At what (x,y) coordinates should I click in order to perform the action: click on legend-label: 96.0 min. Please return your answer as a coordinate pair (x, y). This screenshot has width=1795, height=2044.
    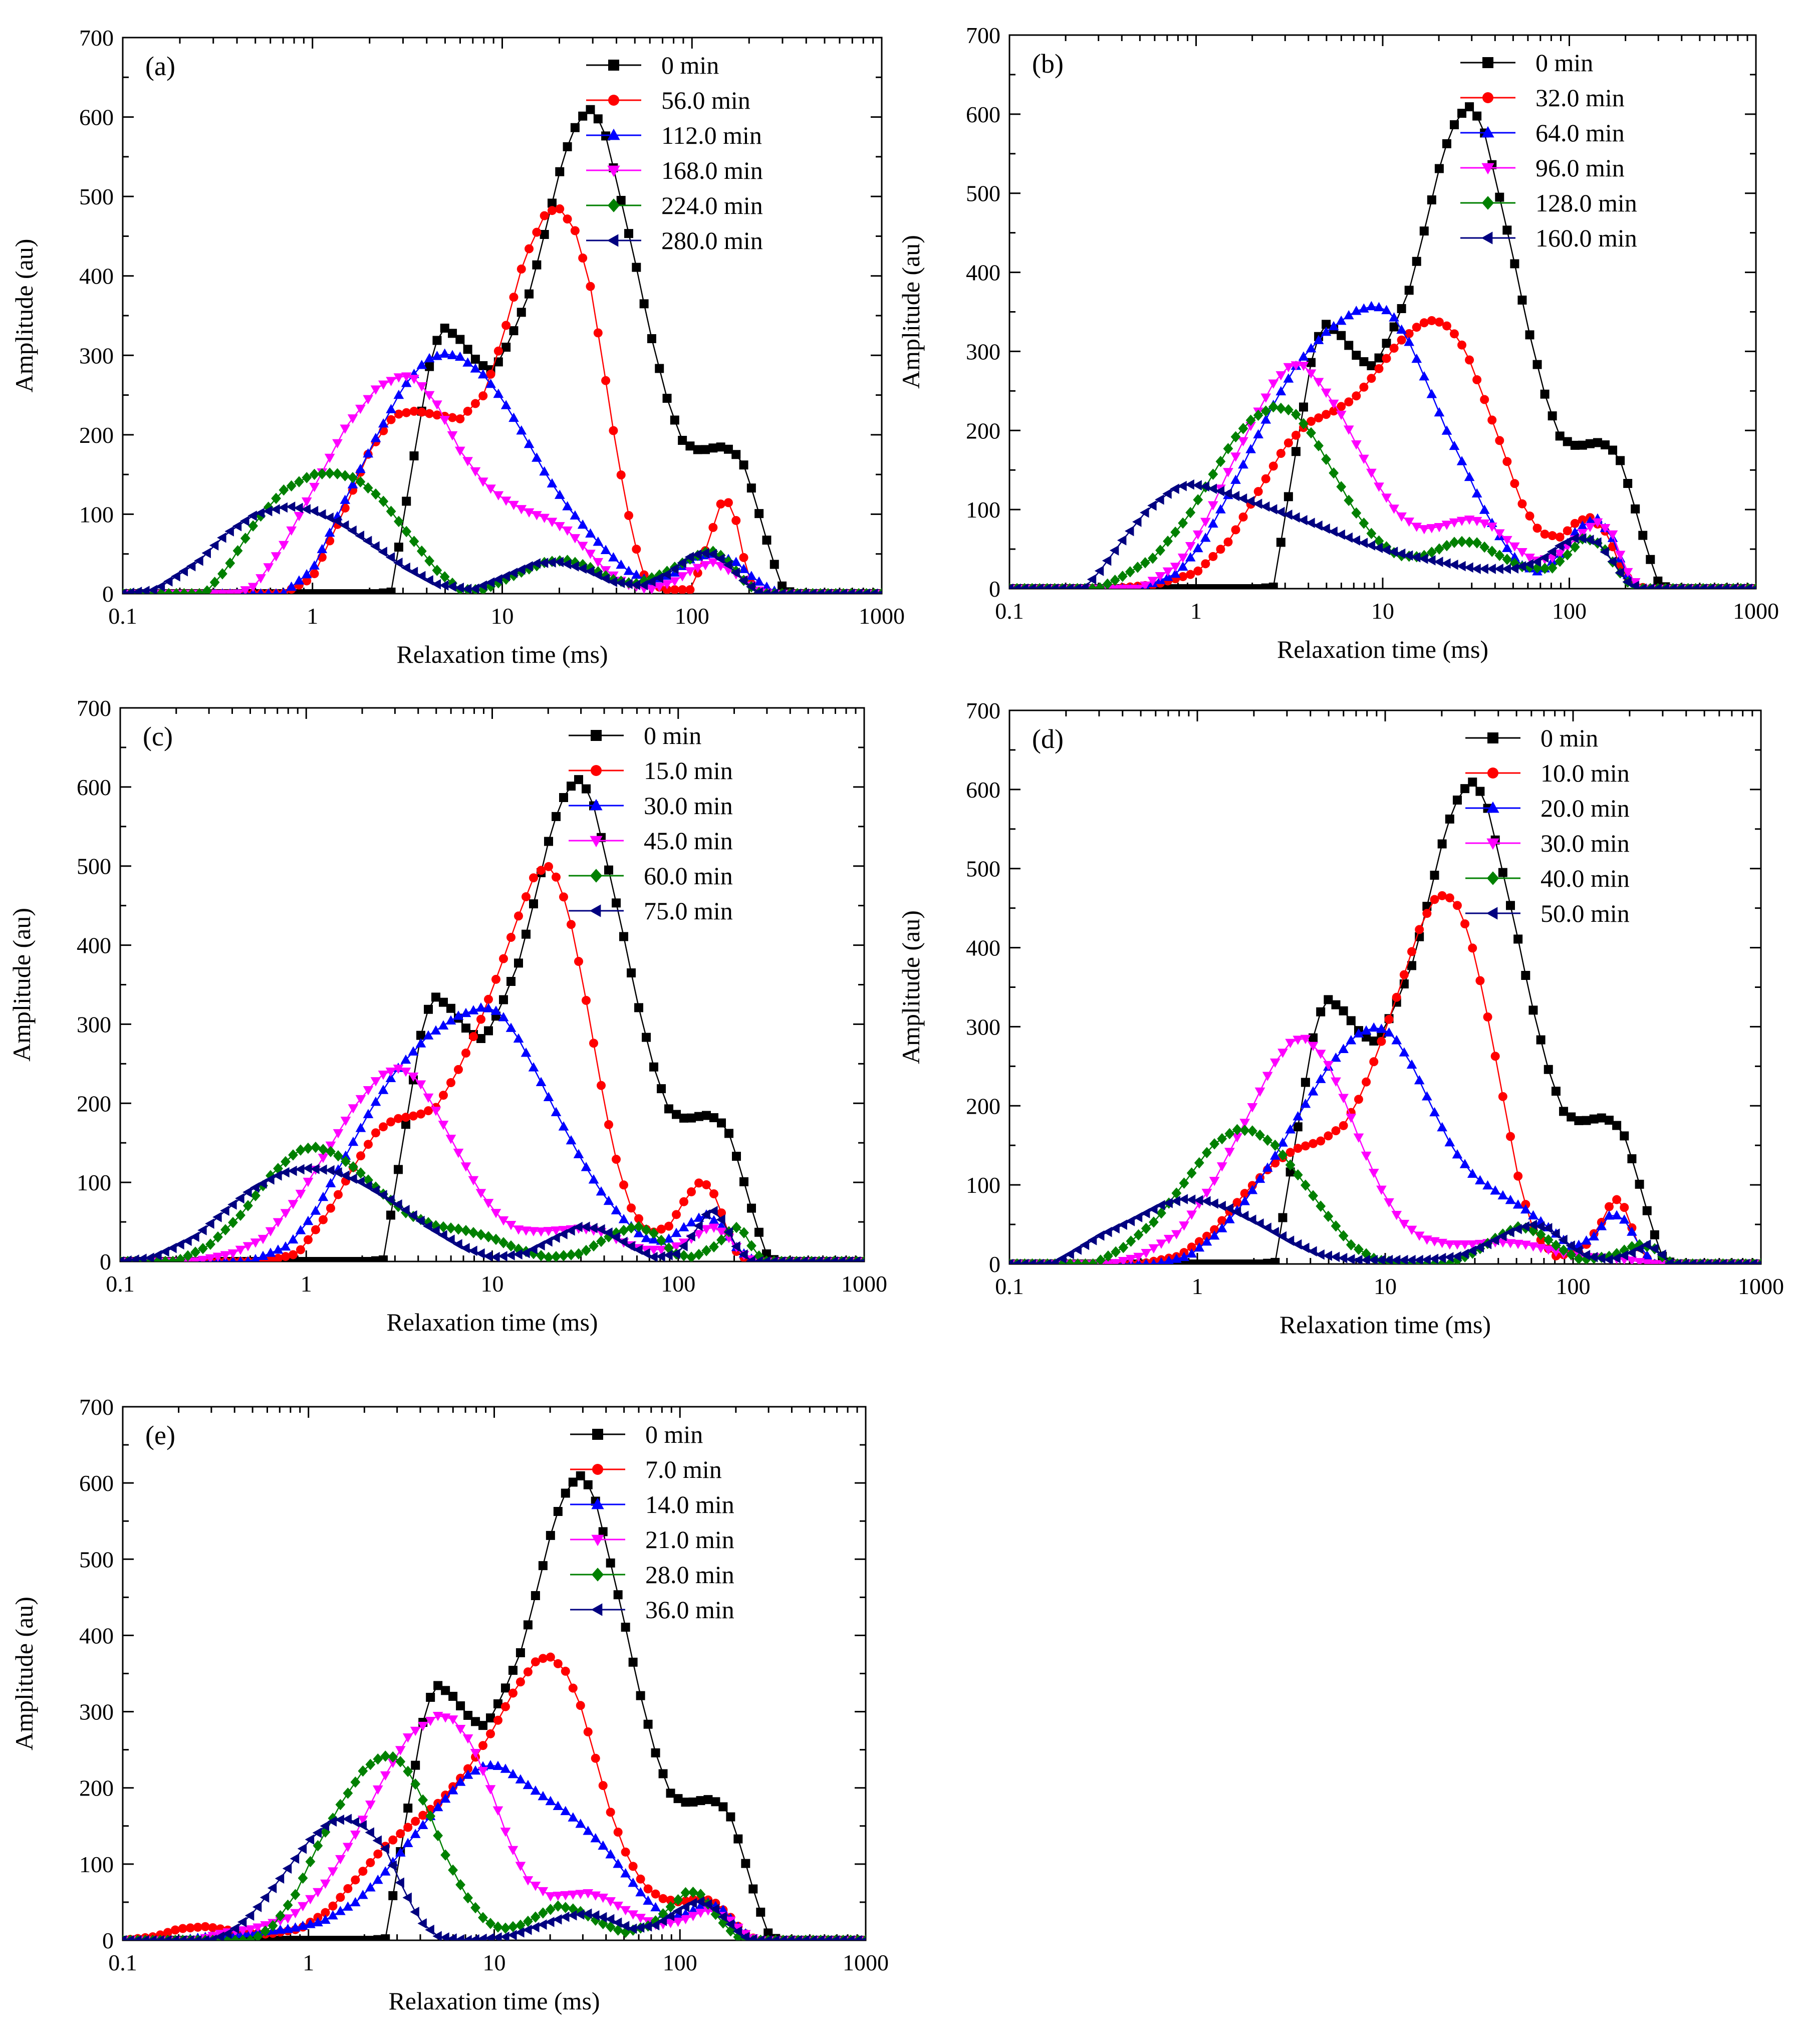
    Looking at the image, I should click on (1580, 168).